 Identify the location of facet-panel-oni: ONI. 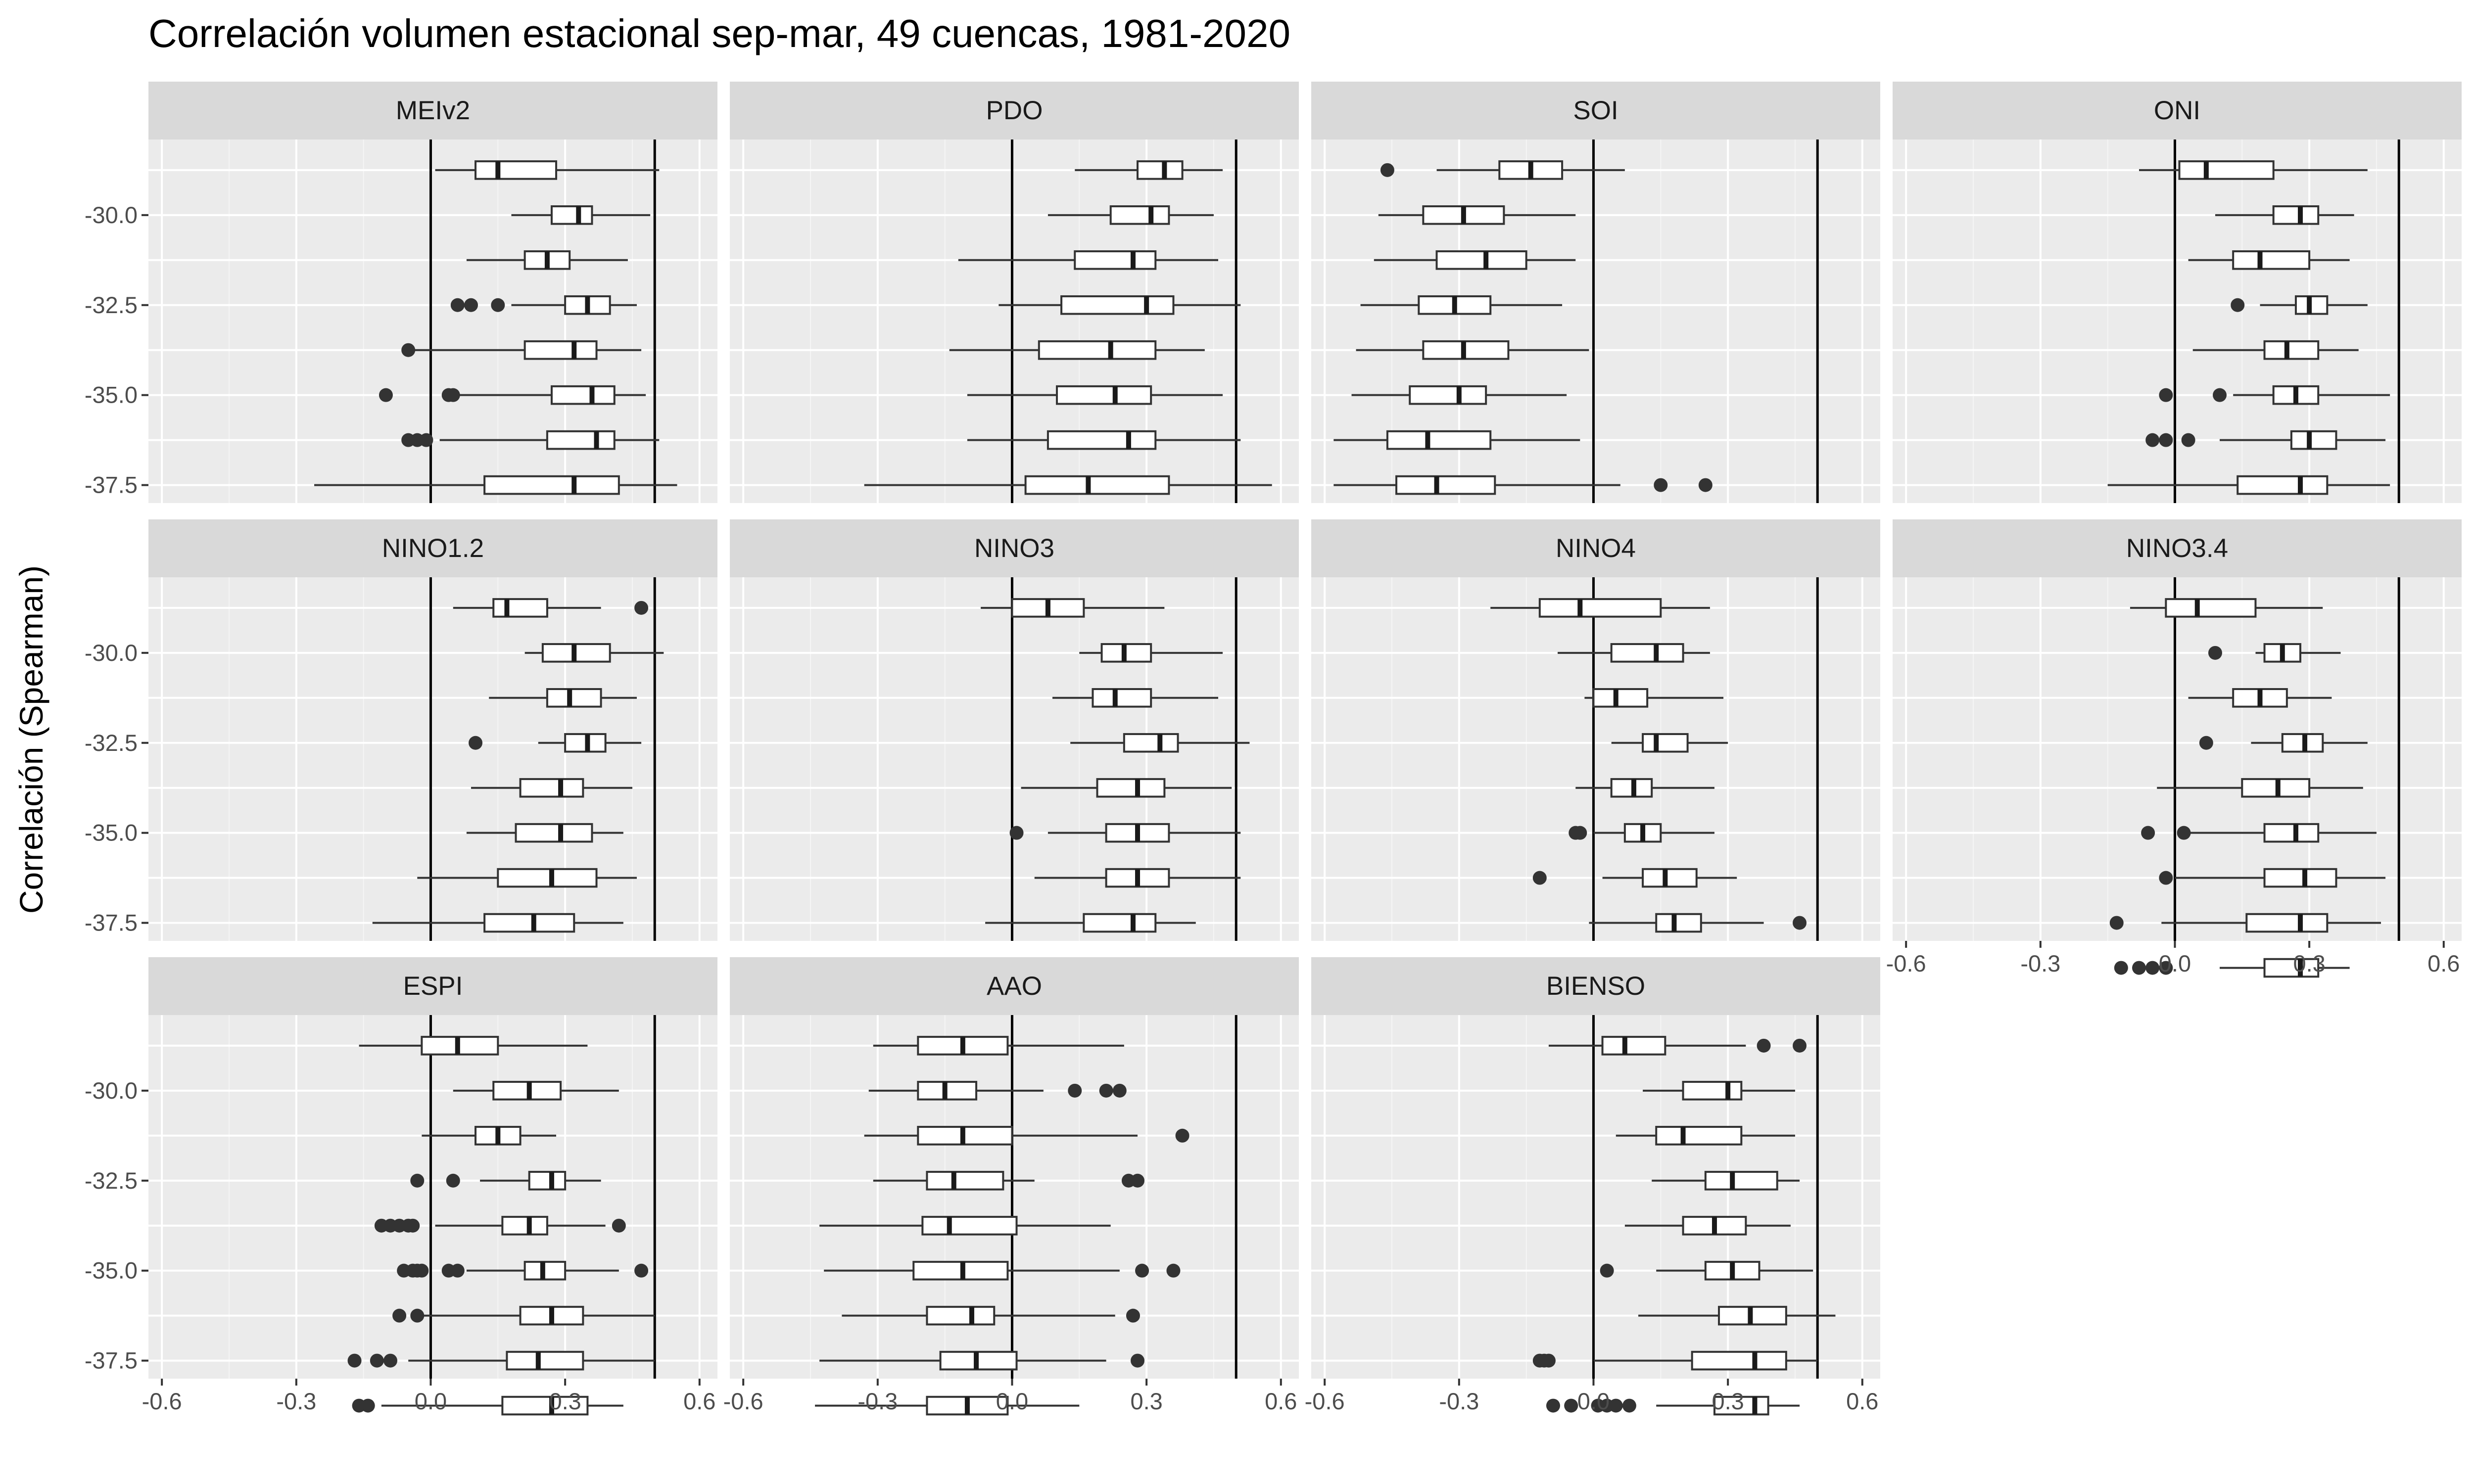
(2177, 311).